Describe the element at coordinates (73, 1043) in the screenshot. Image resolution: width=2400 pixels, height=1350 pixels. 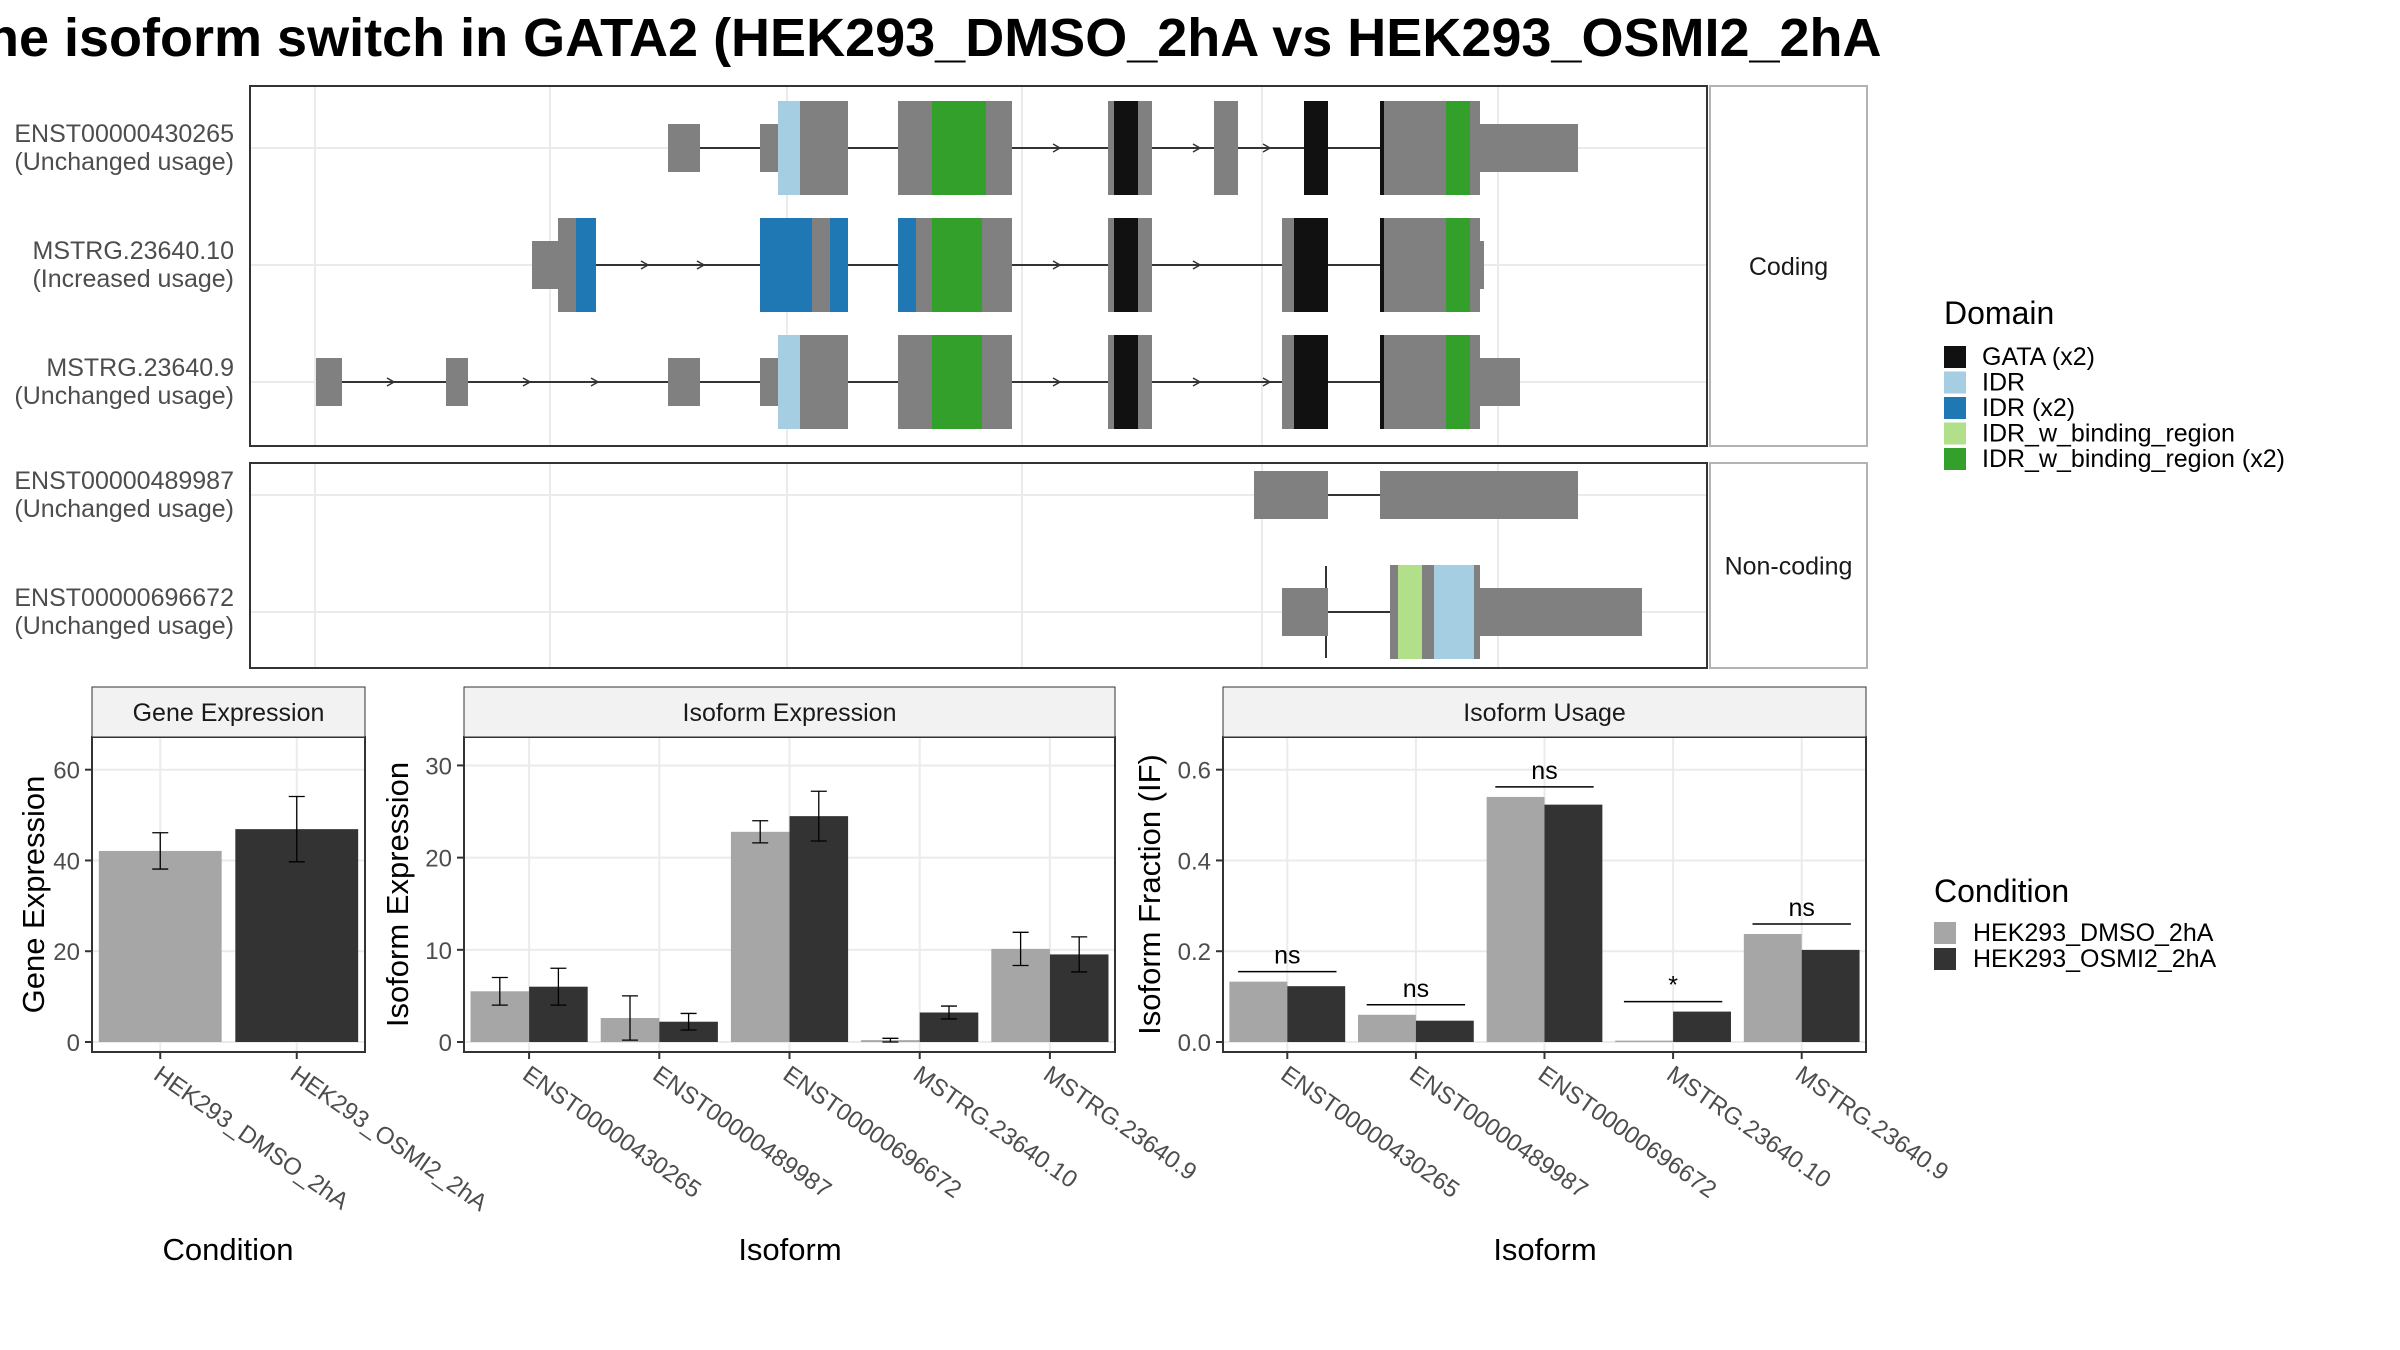
I see `y-tick-label: 0` at that location.